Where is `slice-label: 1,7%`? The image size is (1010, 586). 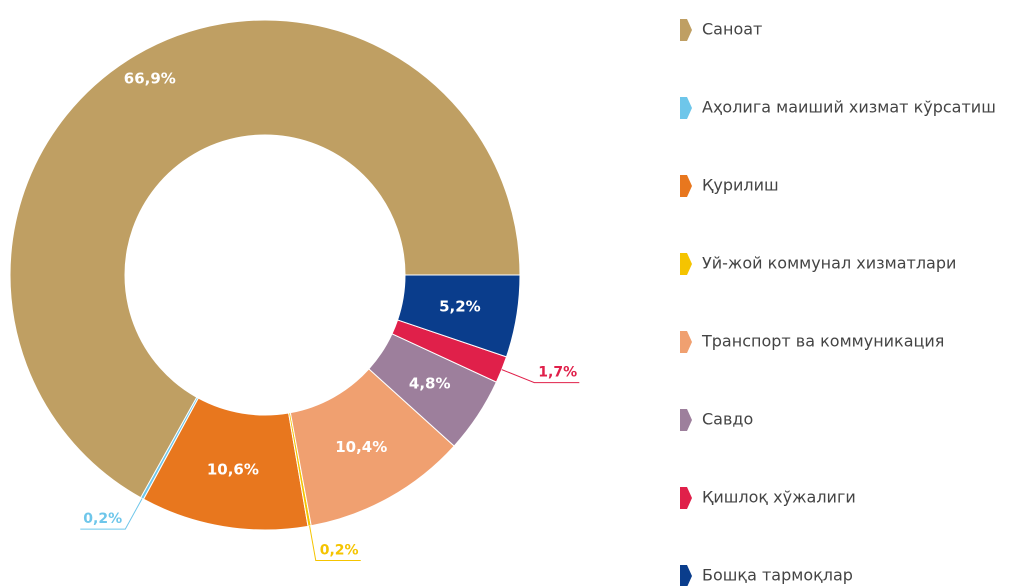 slice-label: 1,7% is located at coordinates (557, 373).